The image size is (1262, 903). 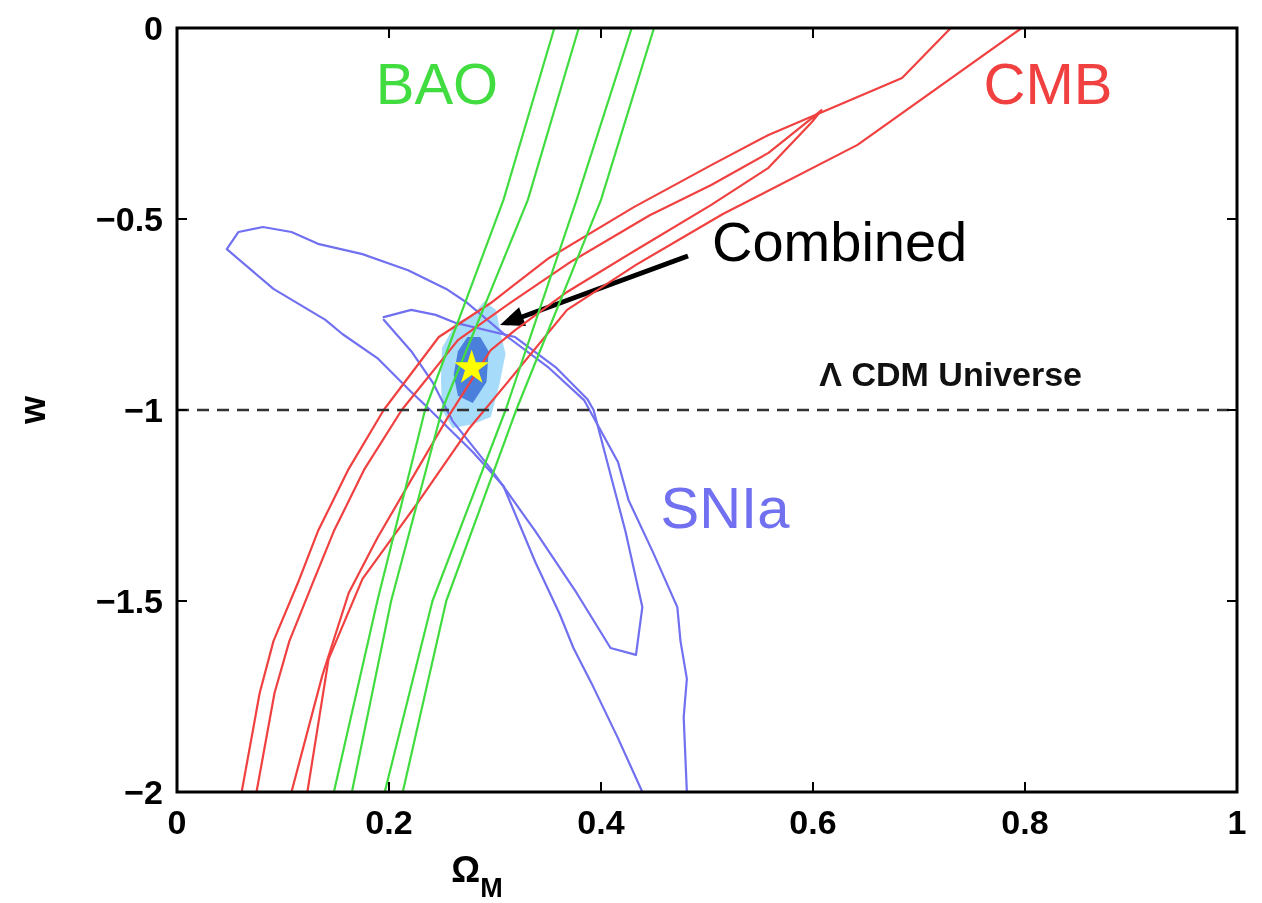 I want to click on x-tick-label: 0, so click(x=177, y=822).